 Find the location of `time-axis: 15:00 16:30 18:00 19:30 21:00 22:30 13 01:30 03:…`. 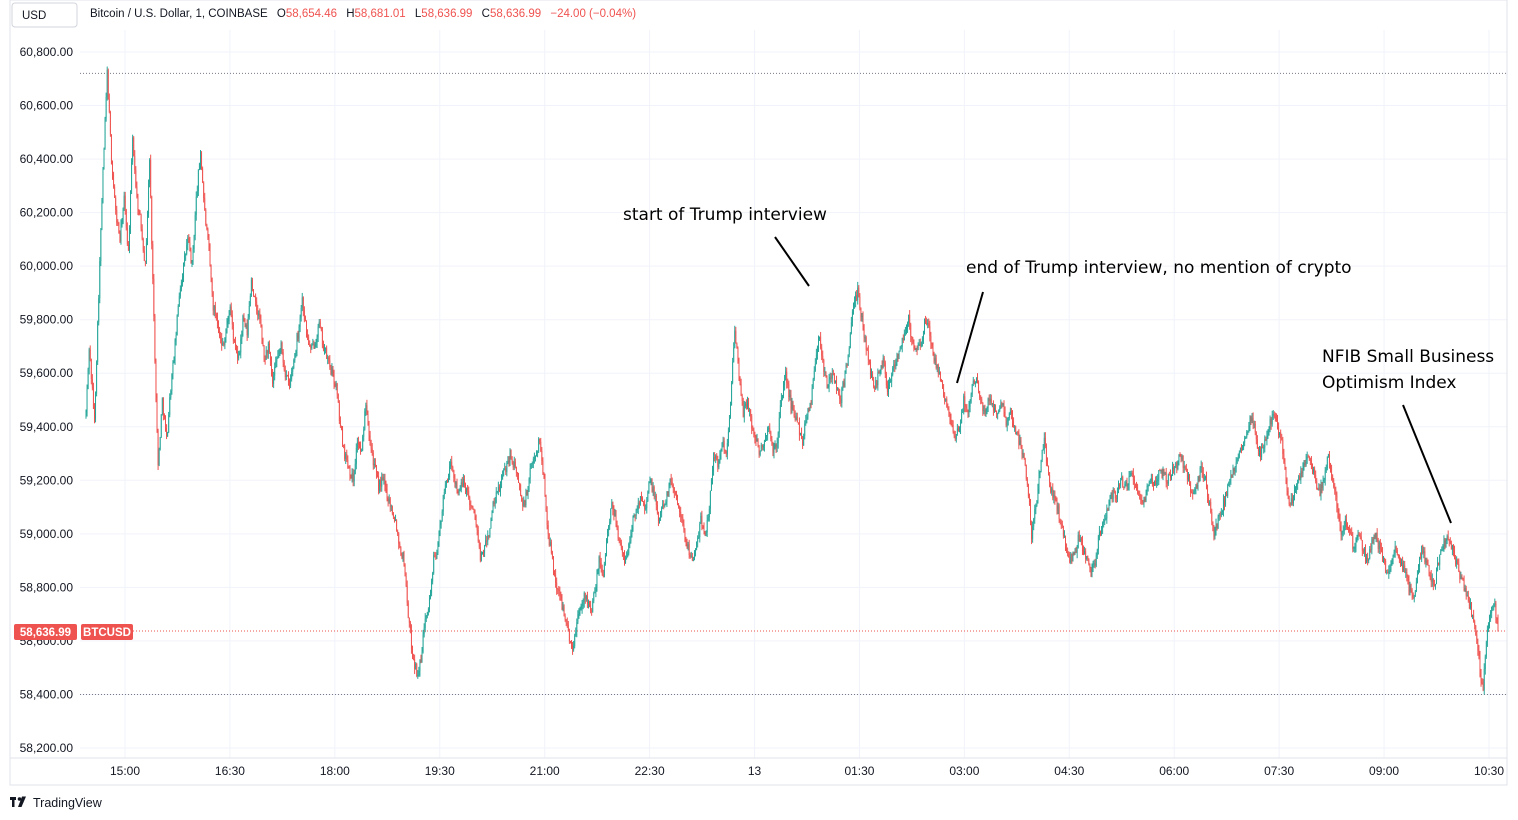

time-axis: 15:00 16:30 18:00 19:30 21:00 22:30 13 01:30 03:… is located at coordinates (807, 771).